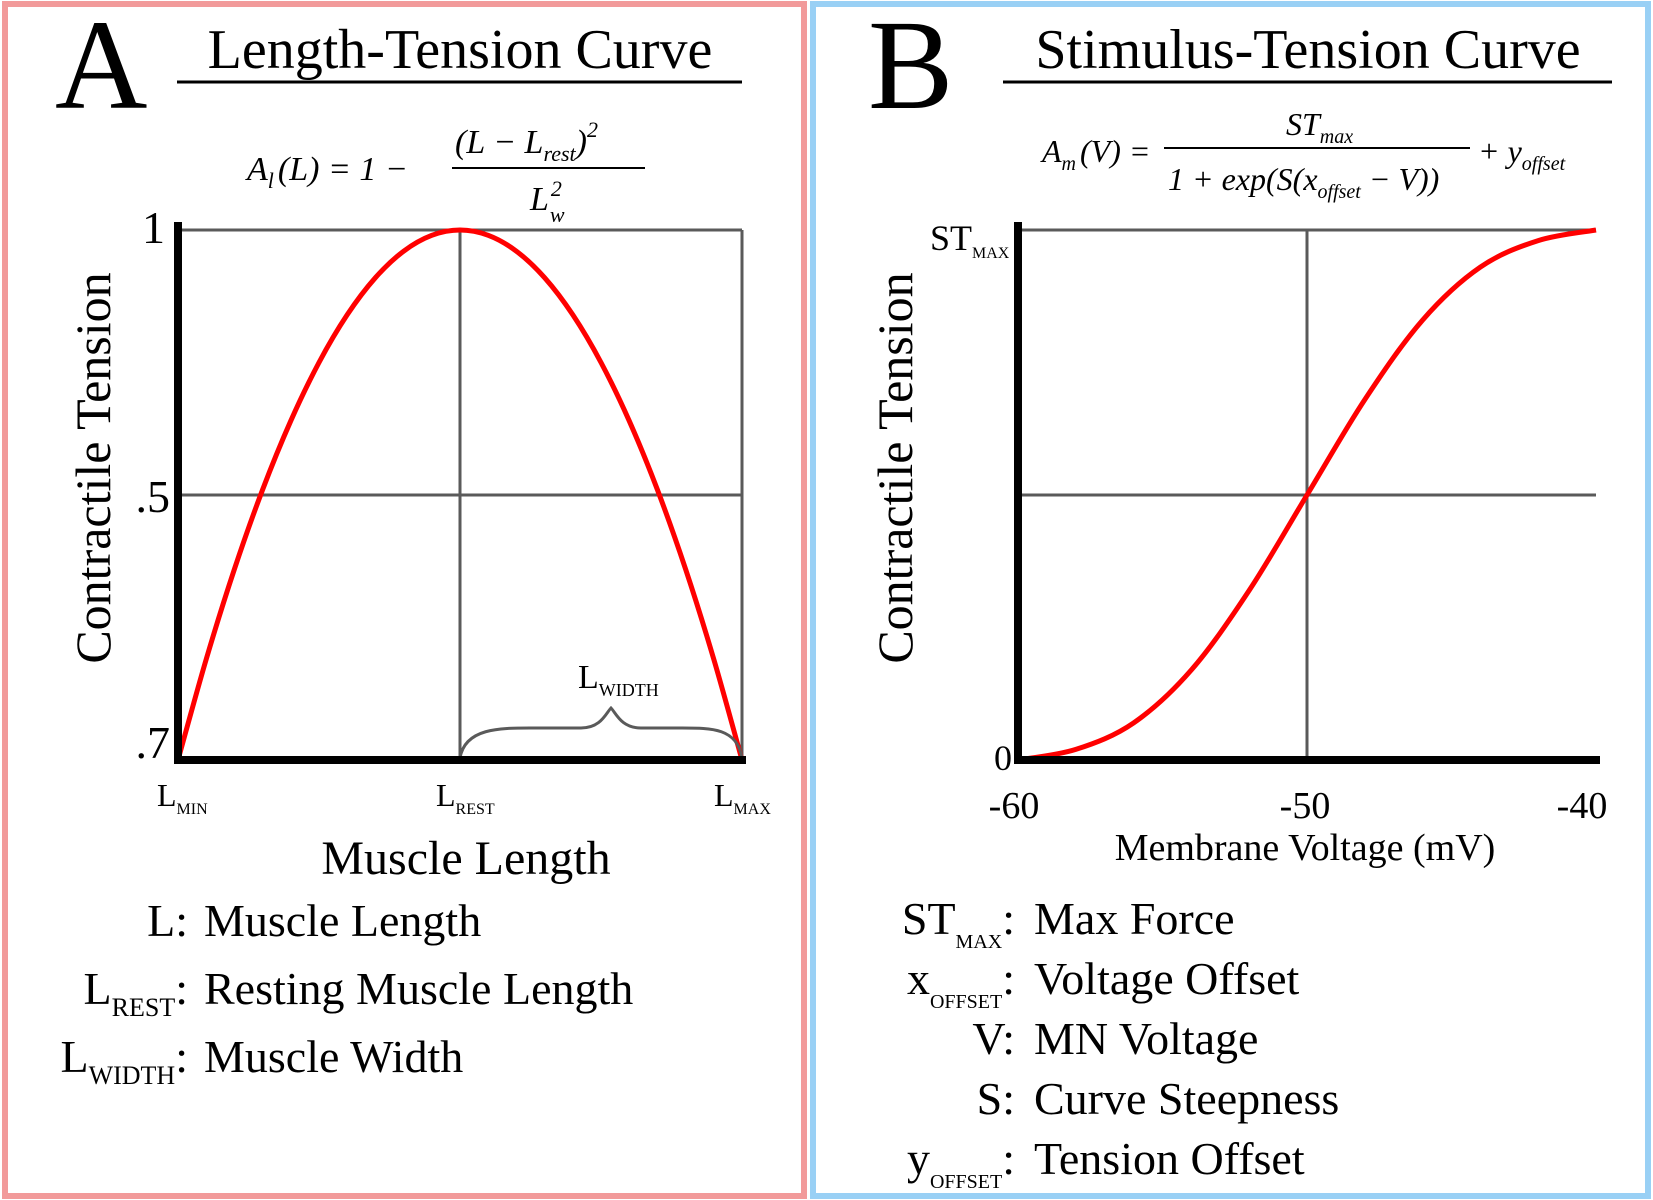  What do you see at coordinates (1319, 127) in the screenshot?
I see `svg-text: STmax` at bounding box center [1319, 127].